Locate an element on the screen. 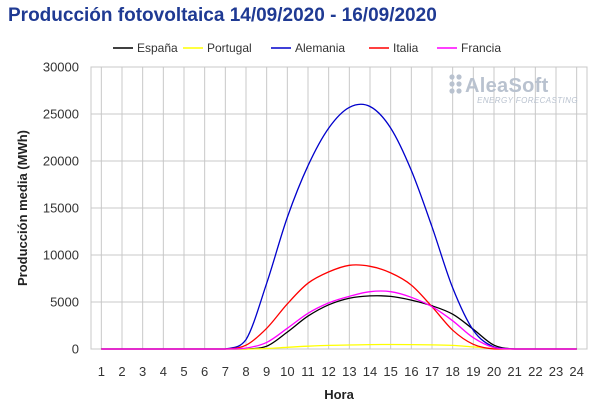 This screenshot has height=418, width=600. x-axis-title: Hora is located at coordinates (339, 394).